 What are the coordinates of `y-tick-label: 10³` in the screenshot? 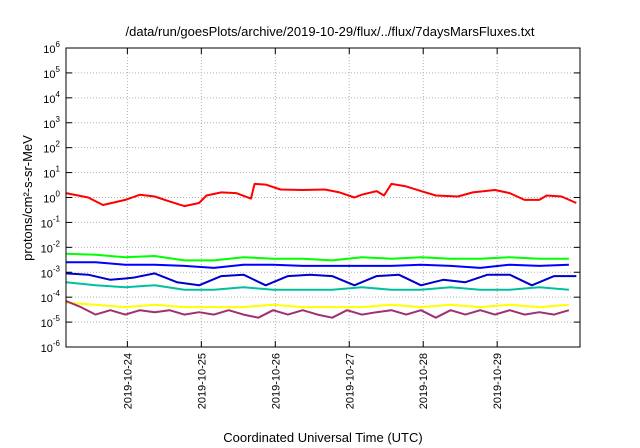 It's located at (51, 123).